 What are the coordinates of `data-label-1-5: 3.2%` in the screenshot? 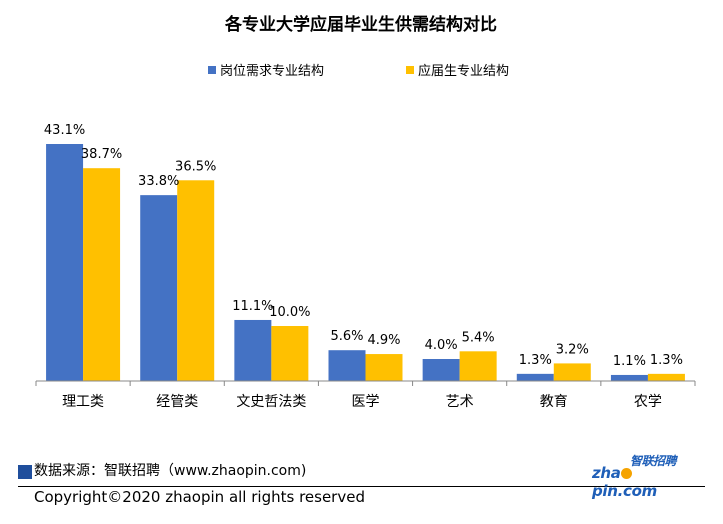 It's located at (572, 349).